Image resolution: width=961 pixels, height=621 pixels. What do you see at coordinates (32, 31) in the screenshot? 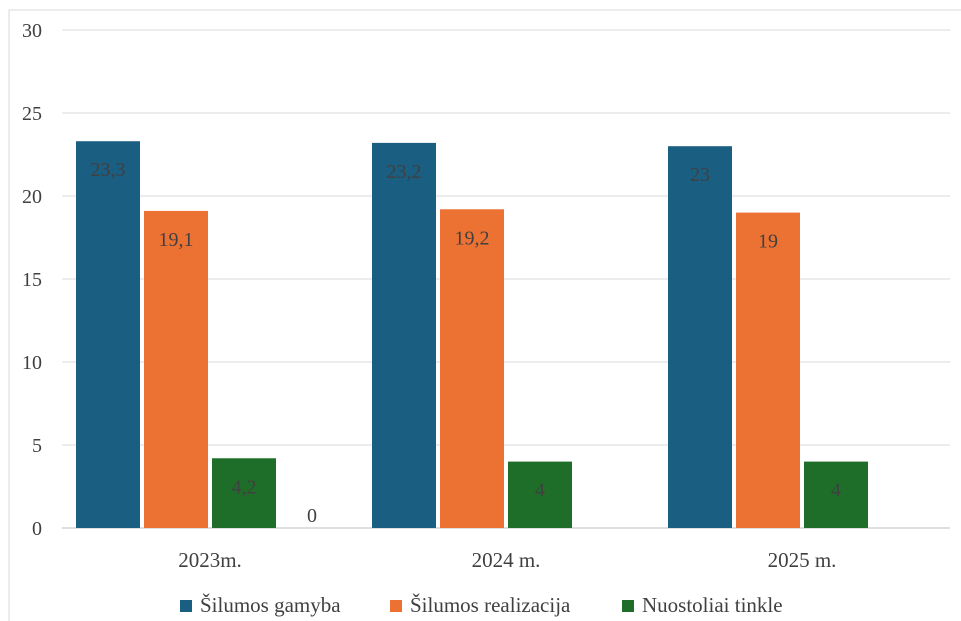
I see `y-tick-label-30: 30` at bounding box center [32, 31].